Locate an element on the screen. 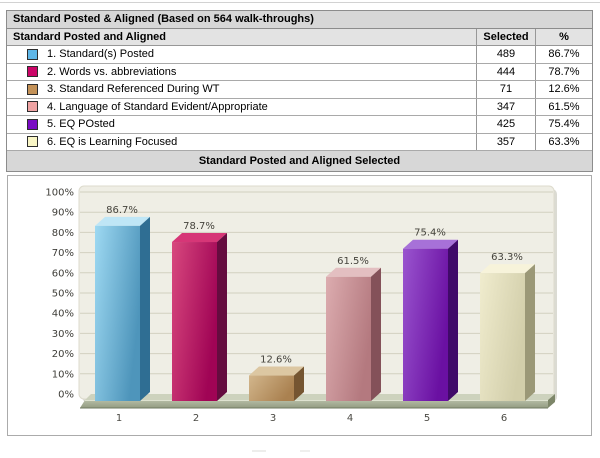 This screenshot has width=600, height=458. top-divider is located at coordinates (300, 2).